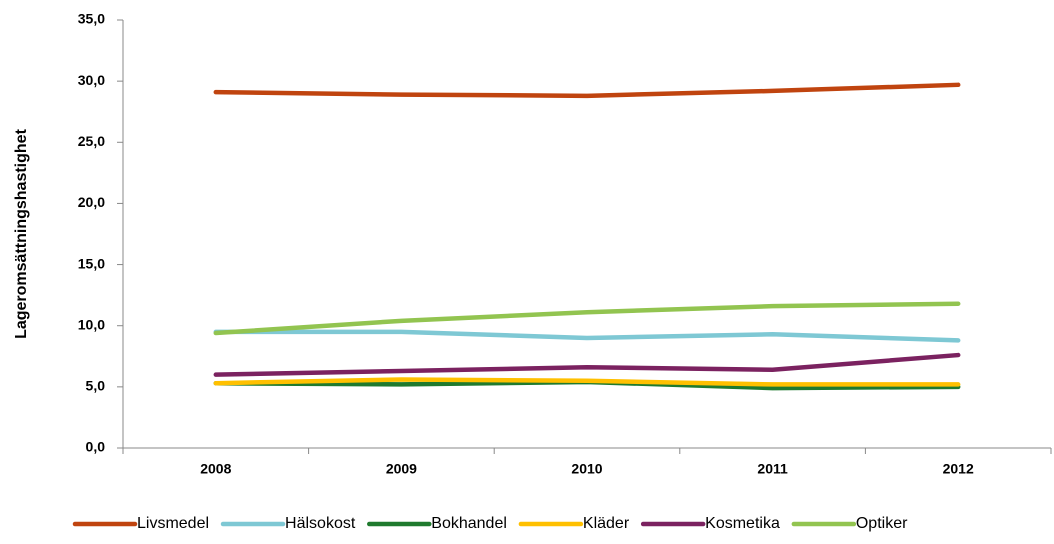 The image size is (1054, 544). Describe the element at coordinates (772, 469) in the screenshot. I see `x-tick-label: 2011` at that location.